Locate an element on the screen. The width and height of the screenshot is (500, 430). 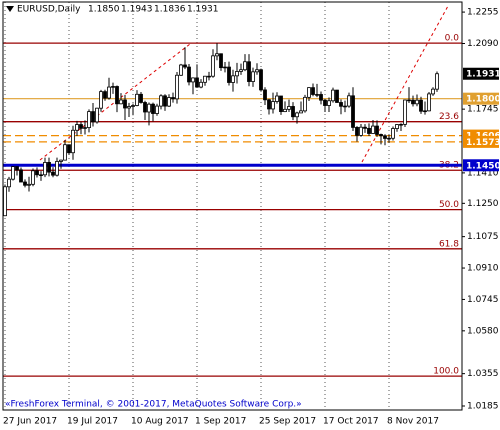
price-box-label: 1.1800 is located at coordinates (483, 100).